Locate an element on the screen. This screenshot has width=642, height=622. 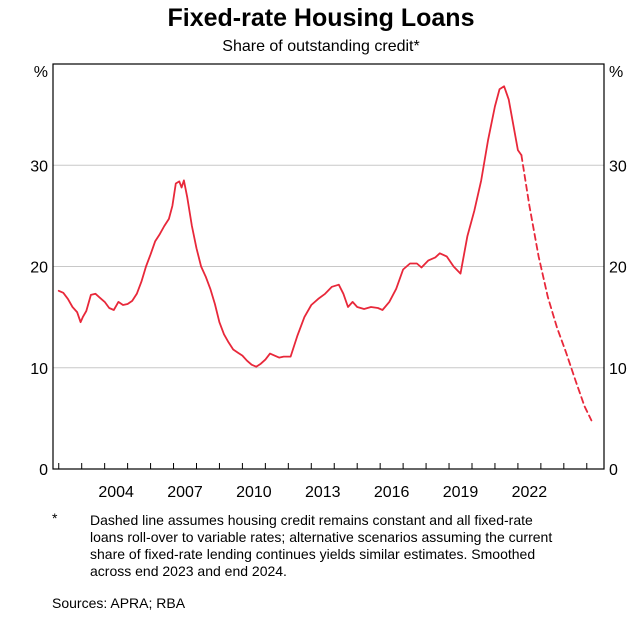
chart-subtitle: Share of outstanding credit* is located at coordinates (321, 46).